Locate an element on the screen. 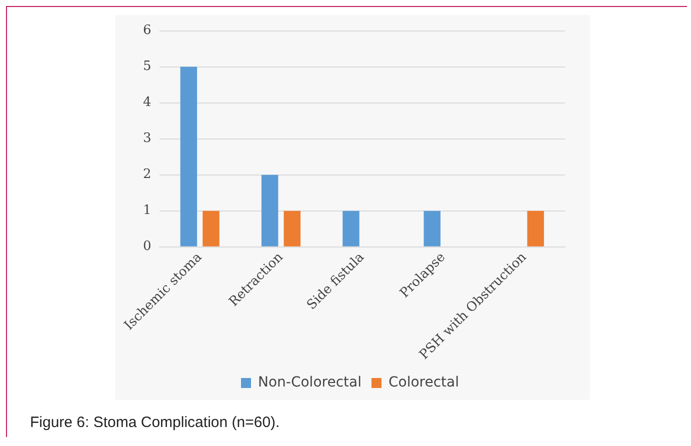 The image size is (691, 446). y-tick-label: 0 is located at coordinates (147, 246).